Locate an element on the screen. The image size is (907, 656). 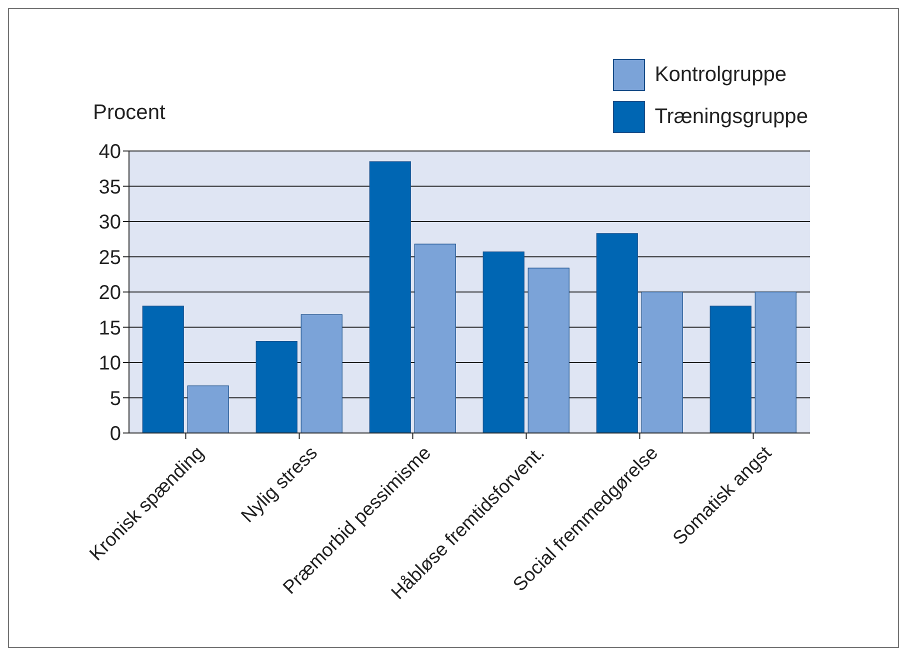
y-axis-title: Procent is located at coordinates (129, 113).